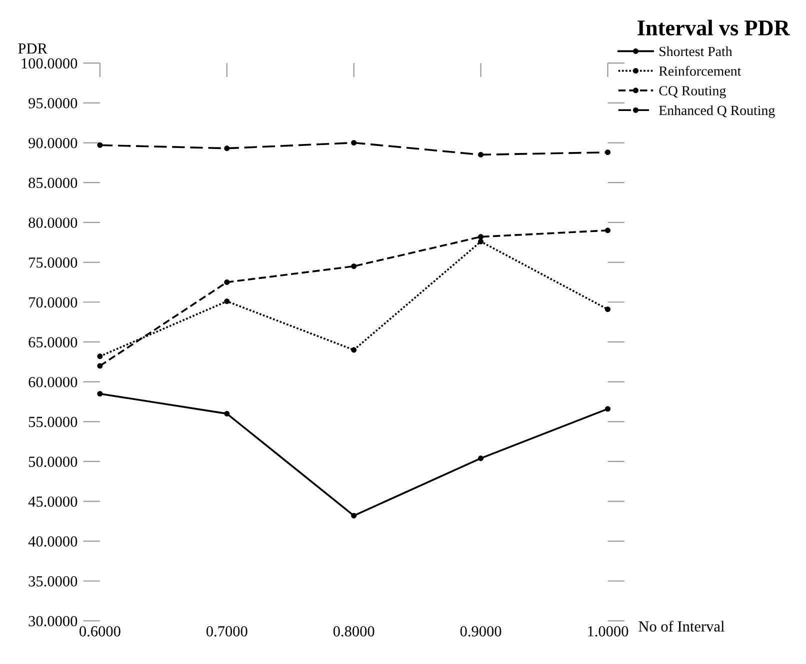 The width and height of the screenshot is (806, 664). I want to click on y-tick-label: 90.0000, so click(53, 143).